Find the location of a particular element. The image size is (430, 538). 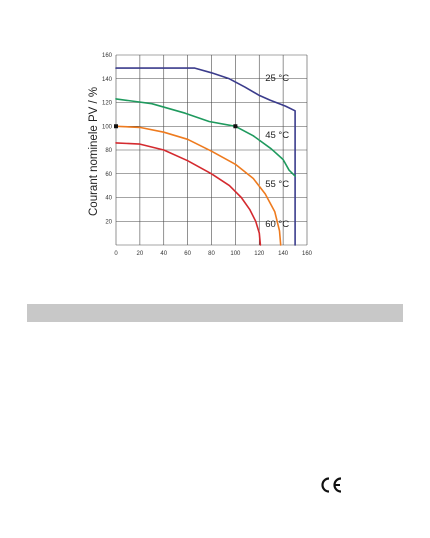

x-tick-label: 80 is located at coordinates (211, 254).